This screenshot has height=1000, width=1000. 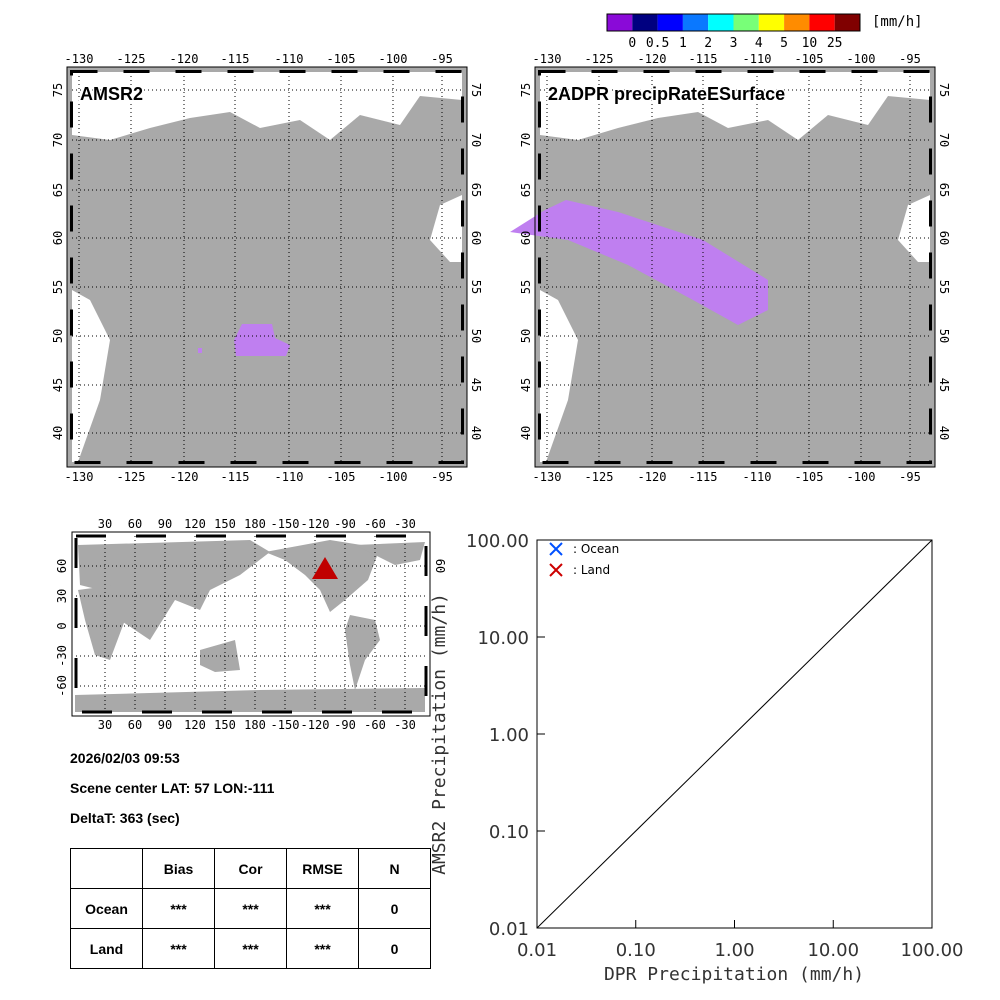 What do you see at coordinates (135, 524) in the screenshot?
I see `lon-tick-label: 60` at bounding box center [135, 524].